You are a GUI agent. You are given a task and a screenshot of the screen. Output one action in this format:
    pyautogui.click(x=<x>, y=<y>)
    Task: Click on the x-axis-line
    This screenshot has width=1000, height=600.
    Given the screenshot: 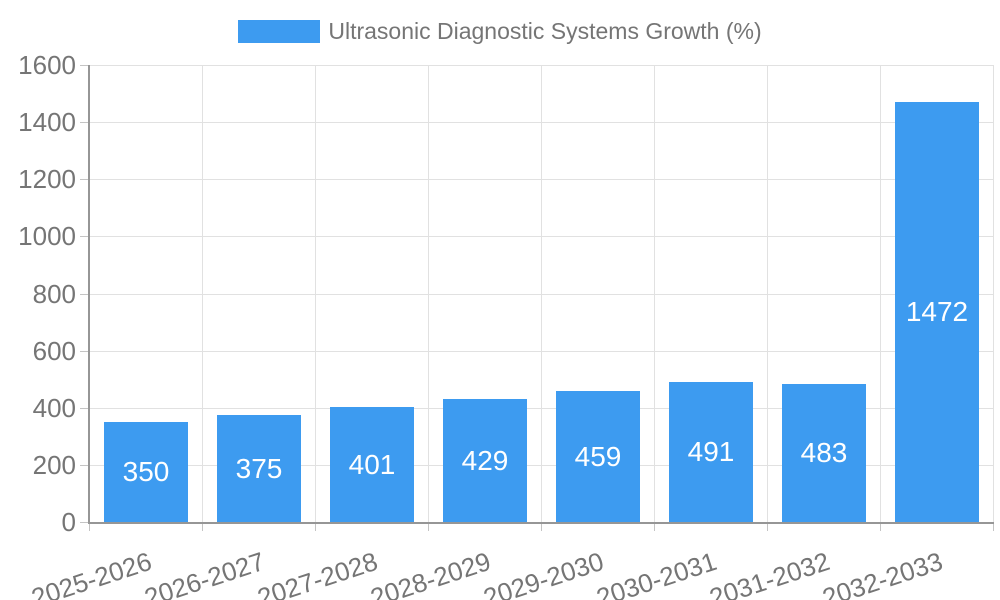 What is the action you would take?
    pyautogui.click(x=541, y=523)
    